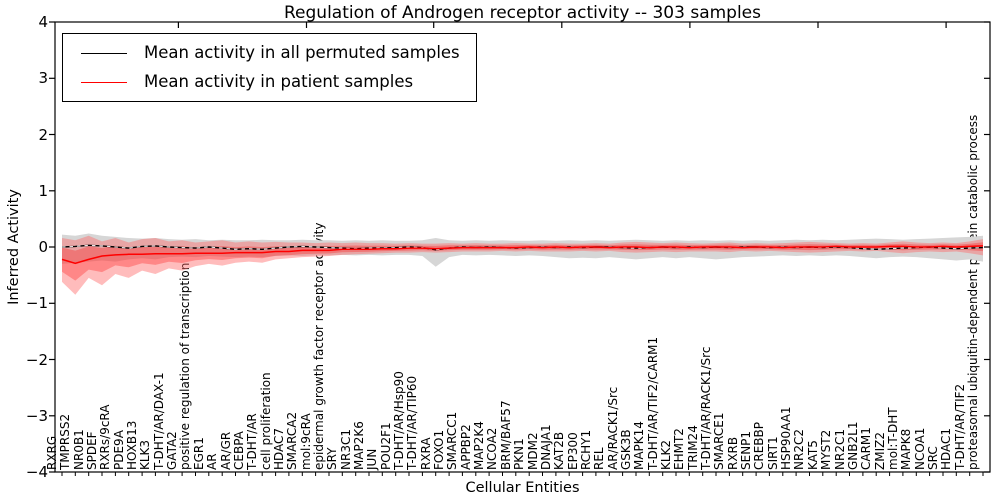 Image resolution: width=1000 pixels, height=500 pixels. Describe the element at coordinates (36, 303) in the screenshot. I see `y-tick-label: −1` at that location.